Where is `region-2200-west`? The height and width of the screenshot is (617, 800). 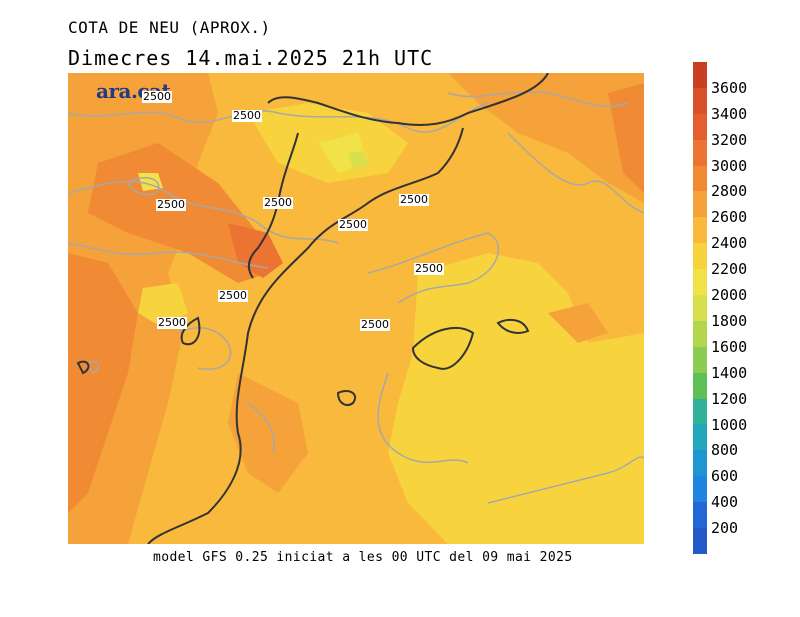 region-2200-west is located at coordinates (163, 305).